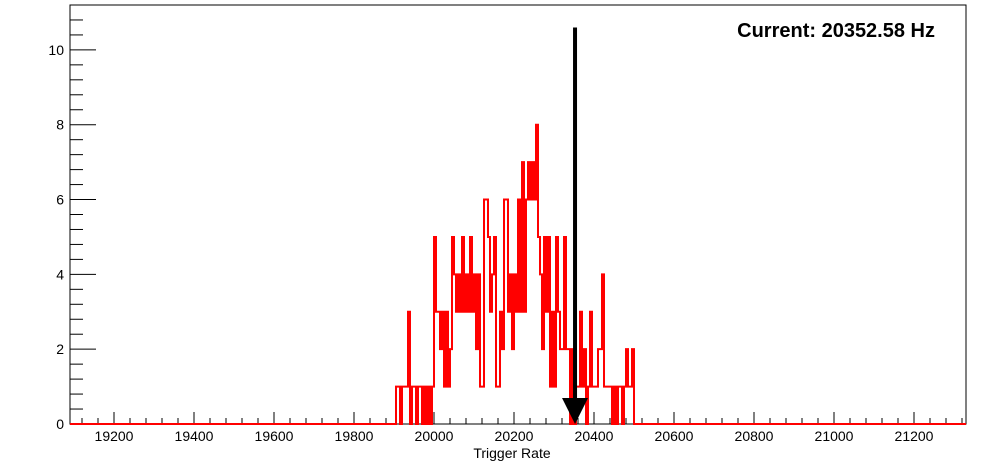 The width and height of the screenshot is (996, 472). I want to click on y-tick-label: 0, so click(60, 424).